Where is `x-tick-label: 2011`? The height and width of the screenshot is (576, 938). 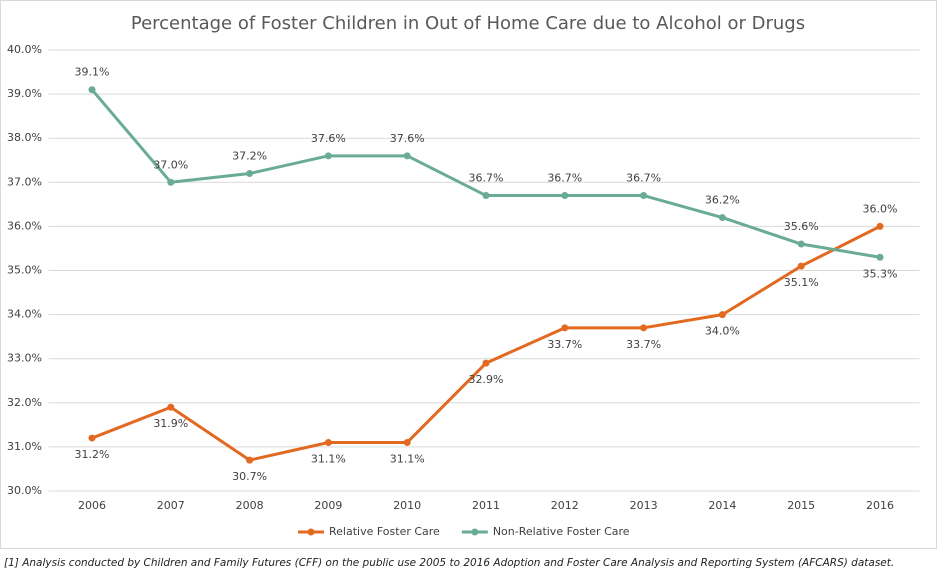
x-tick-label: 2011 is located at coordinates (486, 505).